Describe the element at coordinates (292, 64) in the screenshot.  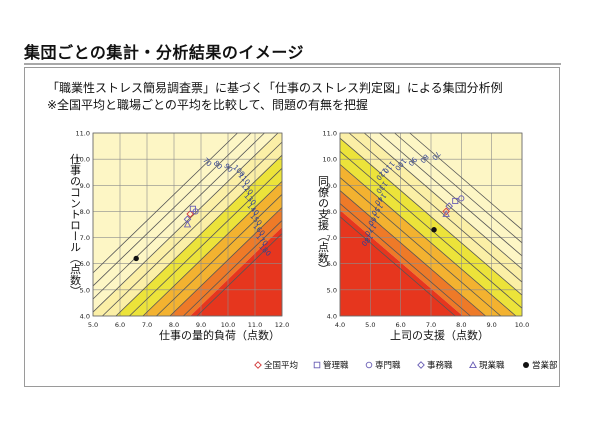
I see `title-divider` at that location.